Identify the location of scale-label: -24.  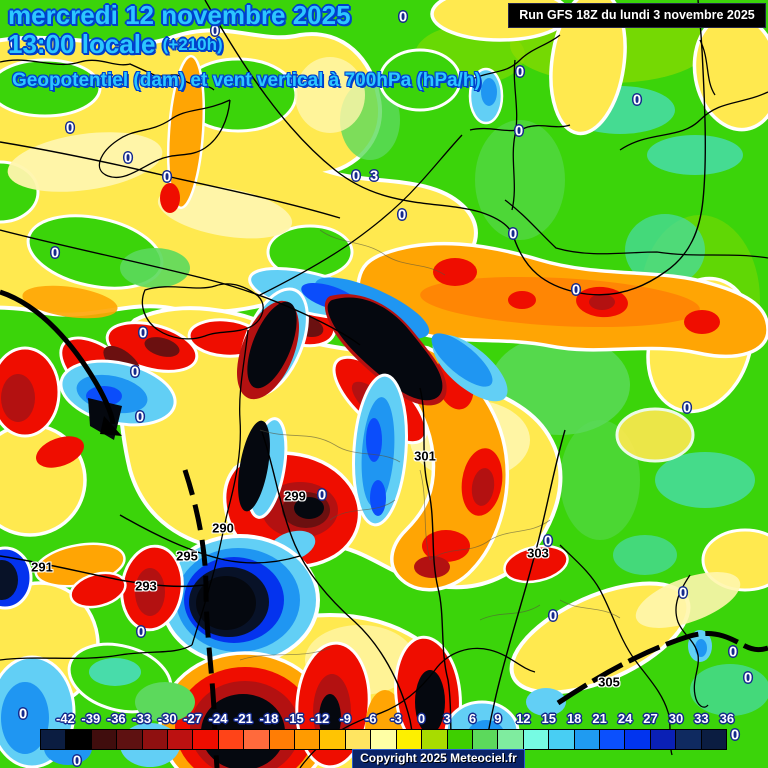
(218, 718).